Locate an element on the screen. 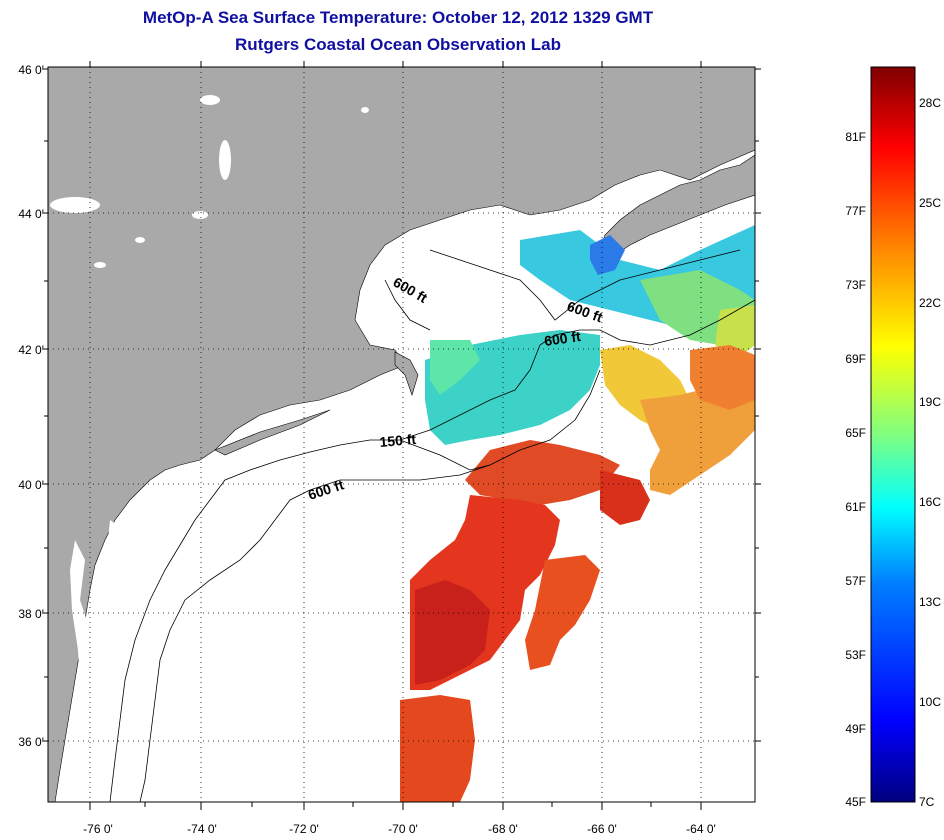 The image size is (944, 840). inland-lakes is located at coordinates (209, 181).